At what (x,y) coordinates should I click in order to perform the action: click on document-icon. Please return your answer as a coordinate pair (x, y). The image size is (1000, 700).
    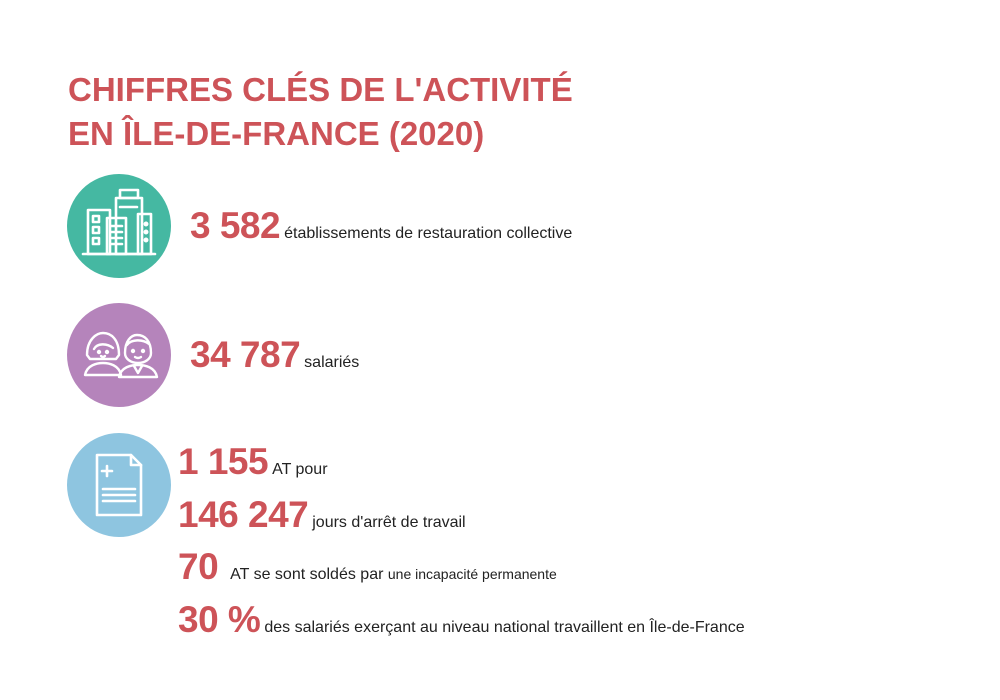
    Looking at the image, I should click on (119, 485).